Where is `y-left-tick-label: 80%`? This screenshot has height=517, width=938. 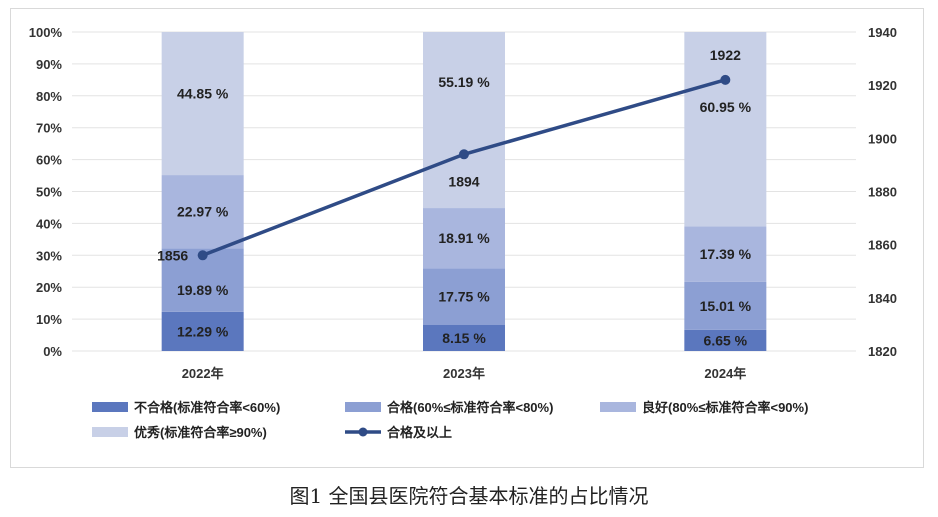 y-left-tick-label: 80% is located at coordinates (49, 96).